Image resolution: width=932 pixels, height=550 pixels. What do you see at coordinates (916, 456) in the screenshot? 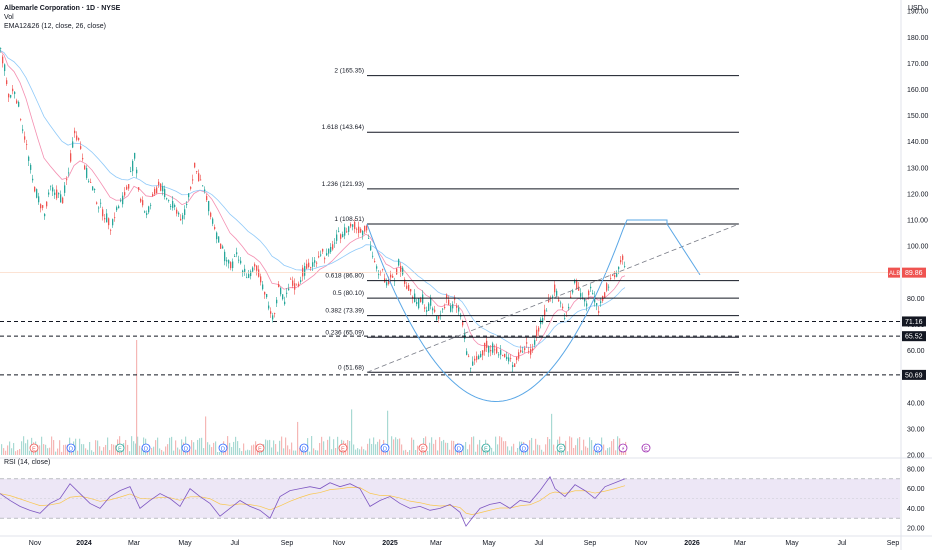
I see `price-tick-label: 20.00` at bounding box center [916, 456].